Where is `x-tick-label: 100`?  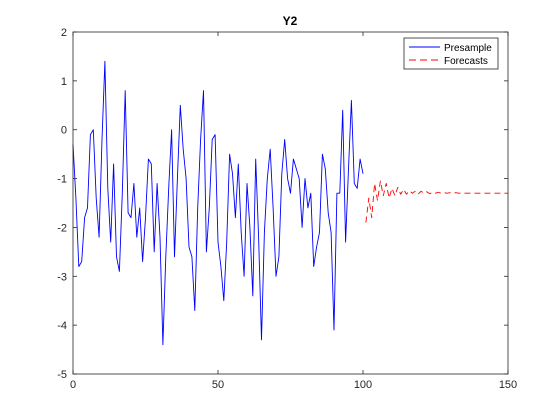 x-tick-label: 100 is located at coordinates (363, 385).